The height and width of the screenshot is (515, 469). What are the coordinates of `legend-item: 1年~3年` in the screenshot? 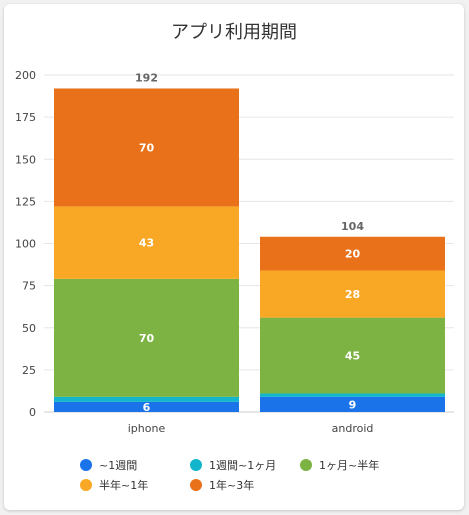 It's located at (245, 485).